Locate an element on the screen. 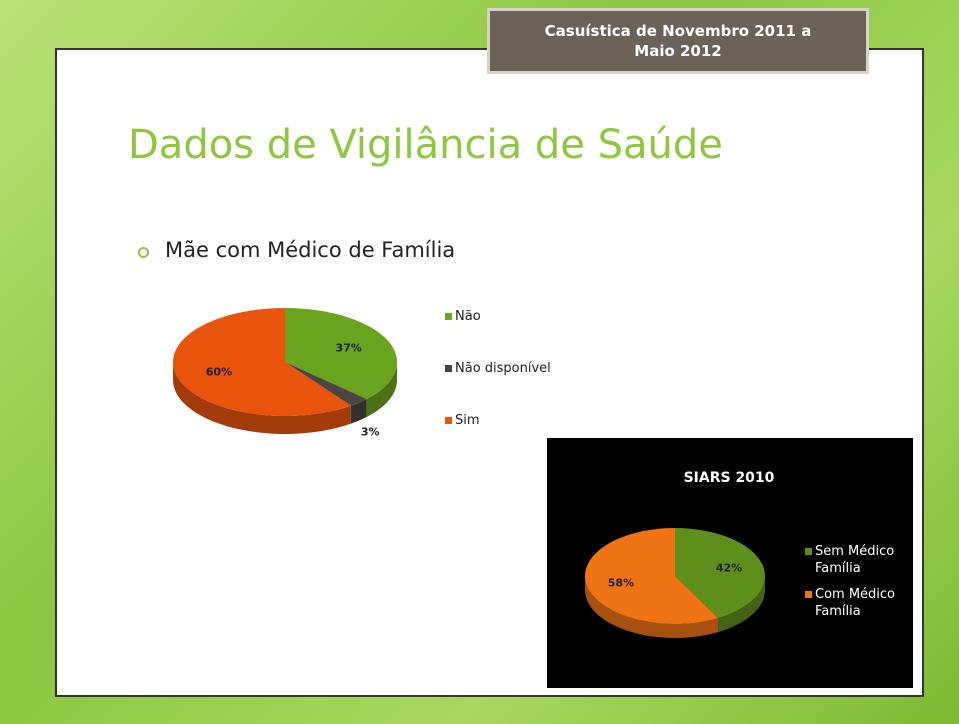 Image resolution: width=959 pixels, height=724 pixels. data-label: 3% is located at coordinates (370, 432).